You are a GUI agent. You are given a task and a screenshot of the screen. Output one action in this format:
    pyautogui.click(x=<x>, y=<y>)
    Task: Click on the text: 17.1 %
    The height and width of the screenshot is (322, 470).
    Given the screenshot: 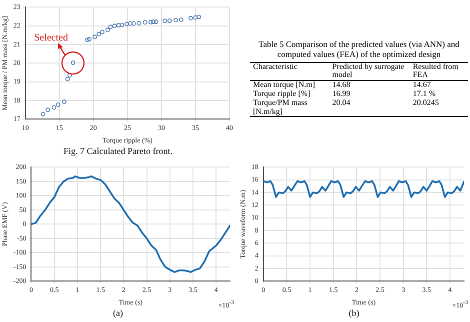 What is the action you would take?
    pyautogui.click(x=424, y=93)
    